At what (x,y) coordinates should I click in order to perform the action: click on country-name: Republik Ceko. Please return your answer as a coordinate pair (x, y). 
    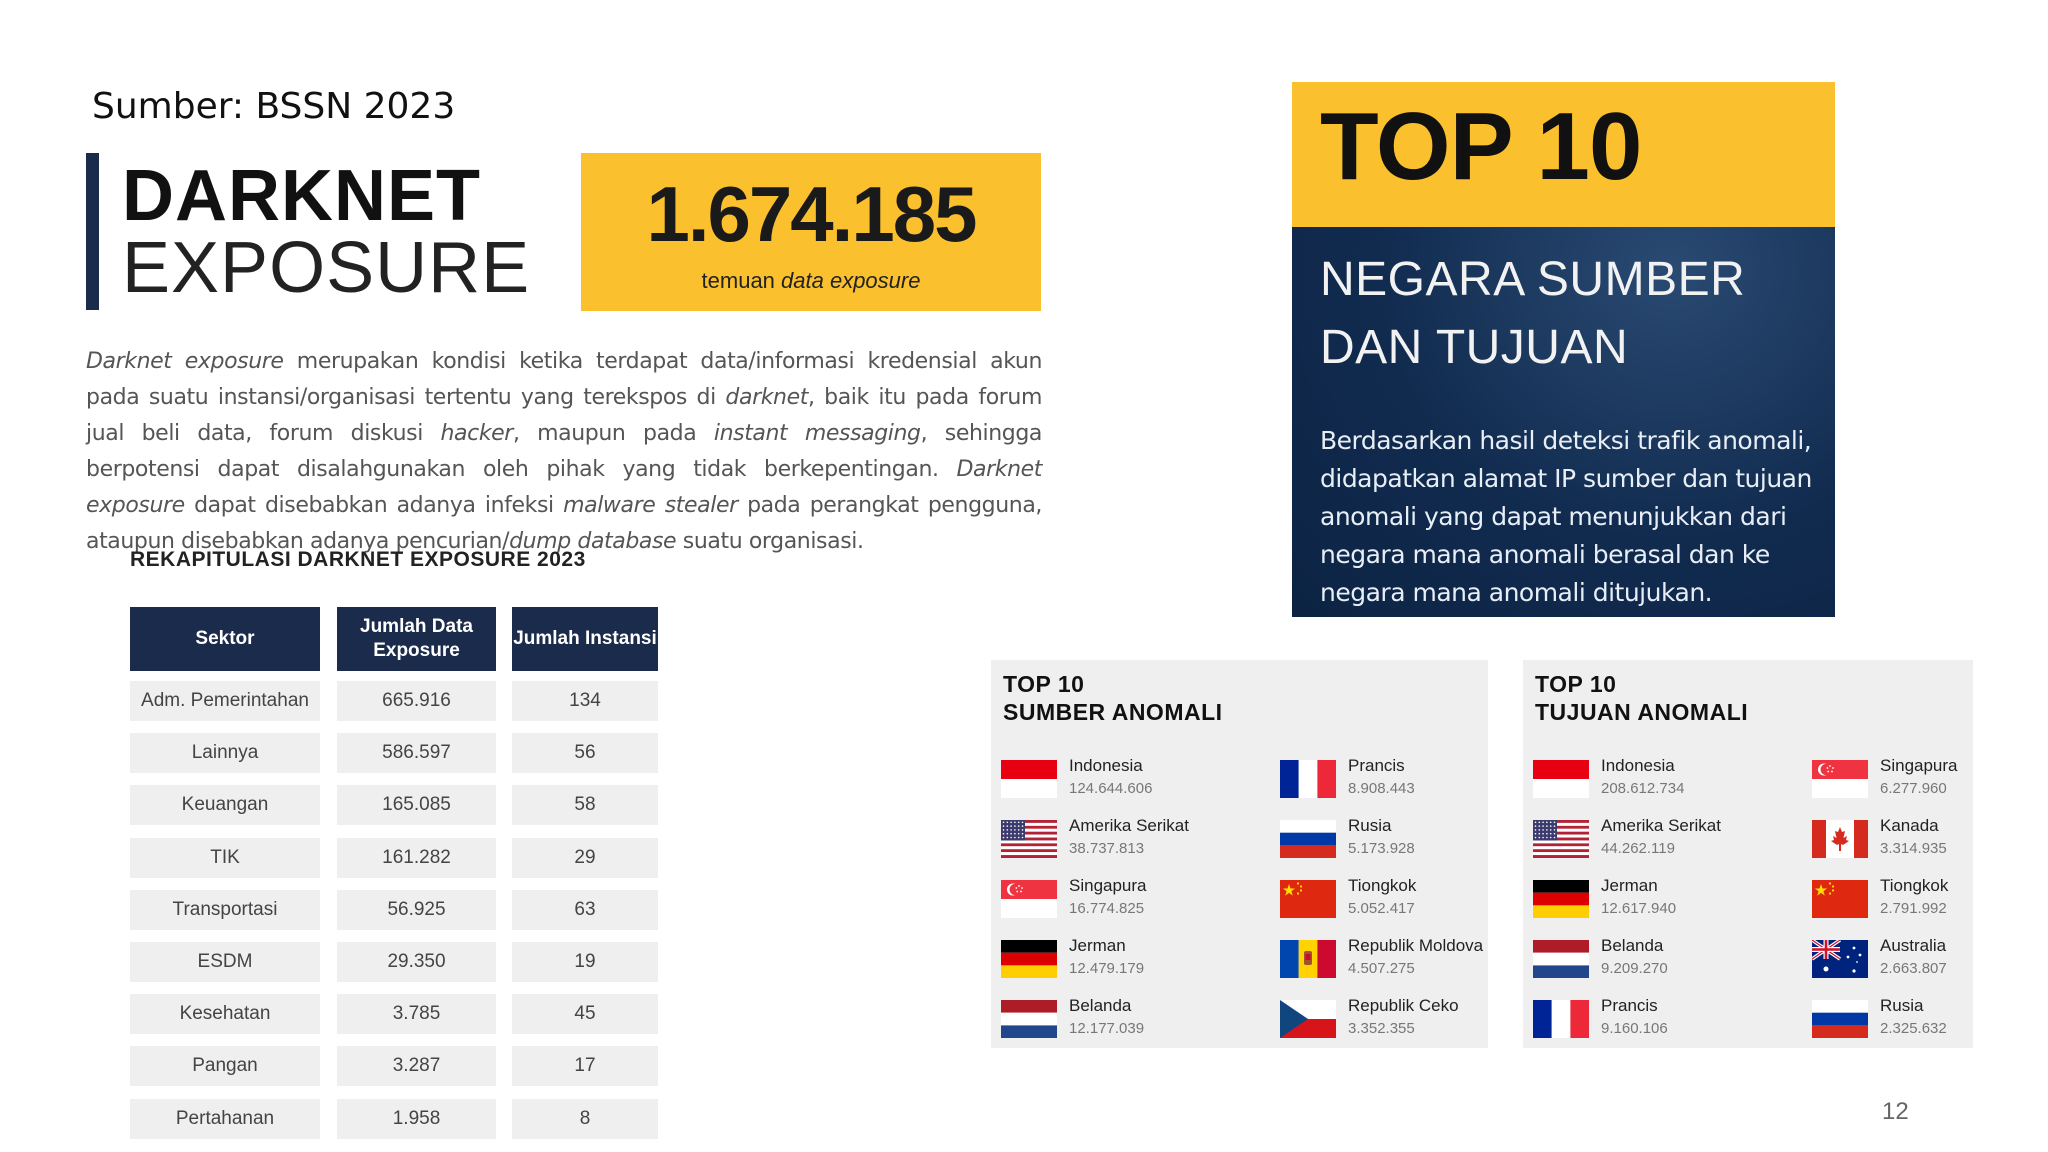
    Looking at the image, I should click on (1403, 1005).